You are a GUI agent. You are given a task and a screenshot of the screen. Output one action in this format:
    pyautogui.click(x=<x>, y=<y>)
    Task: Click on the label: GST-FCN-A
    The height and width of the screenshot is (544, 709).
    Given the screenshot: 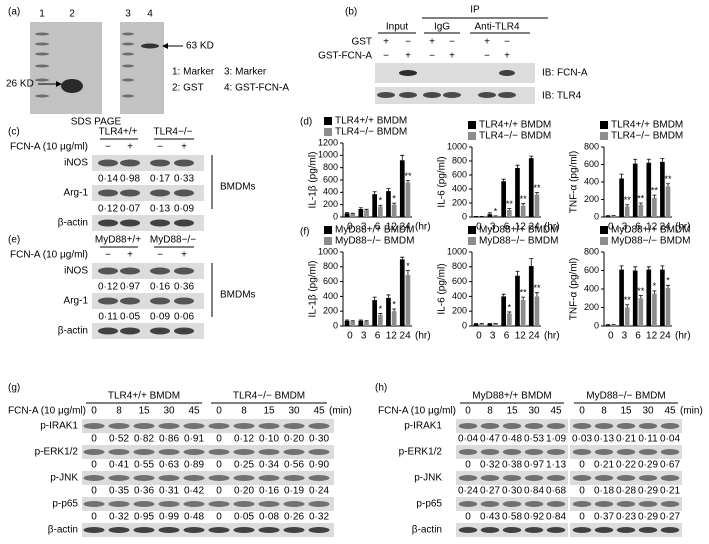 What is the action you would take?
    pyautogui.click(x=345, y=56)
    